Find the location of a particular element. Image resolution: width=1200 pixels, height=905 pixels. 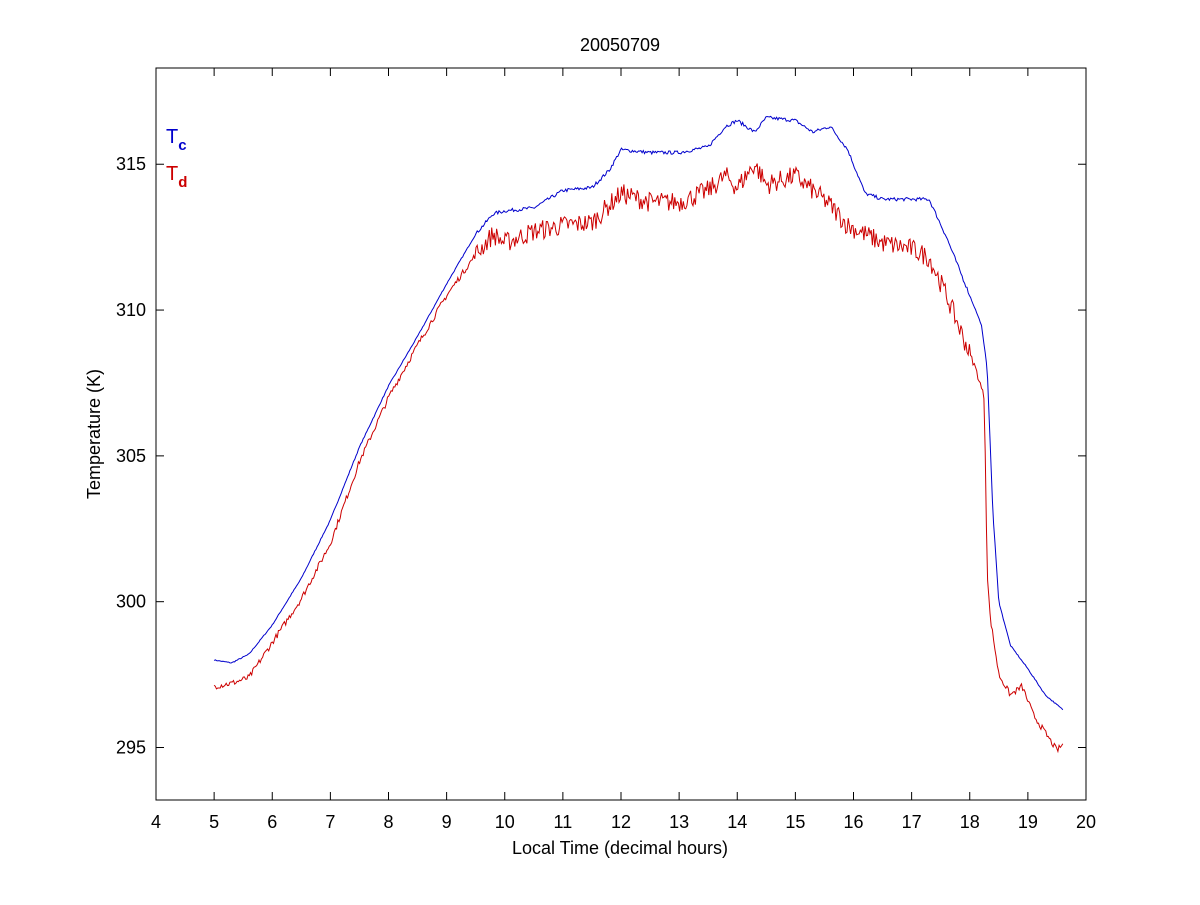

x-tick-label: 14 is located at coordinates (737, 822).